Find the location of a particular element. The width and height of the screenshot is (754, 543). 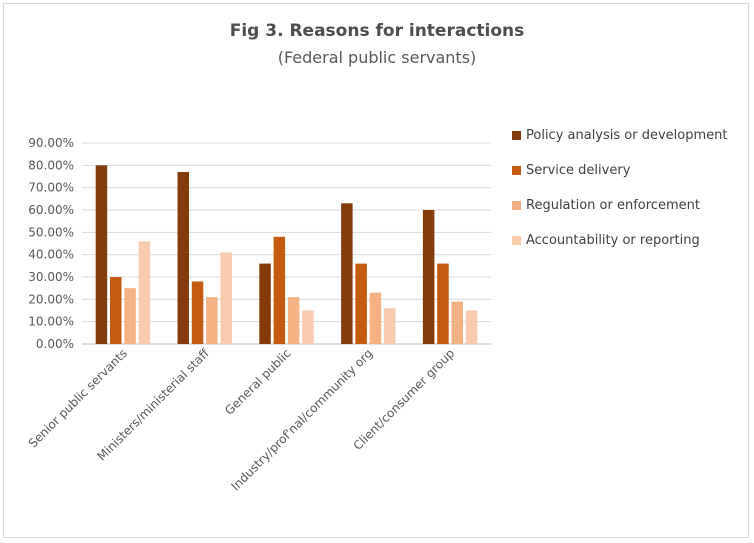

x-tick-label: Industry/prof'nal/community org is located at coordinates (301, 419).